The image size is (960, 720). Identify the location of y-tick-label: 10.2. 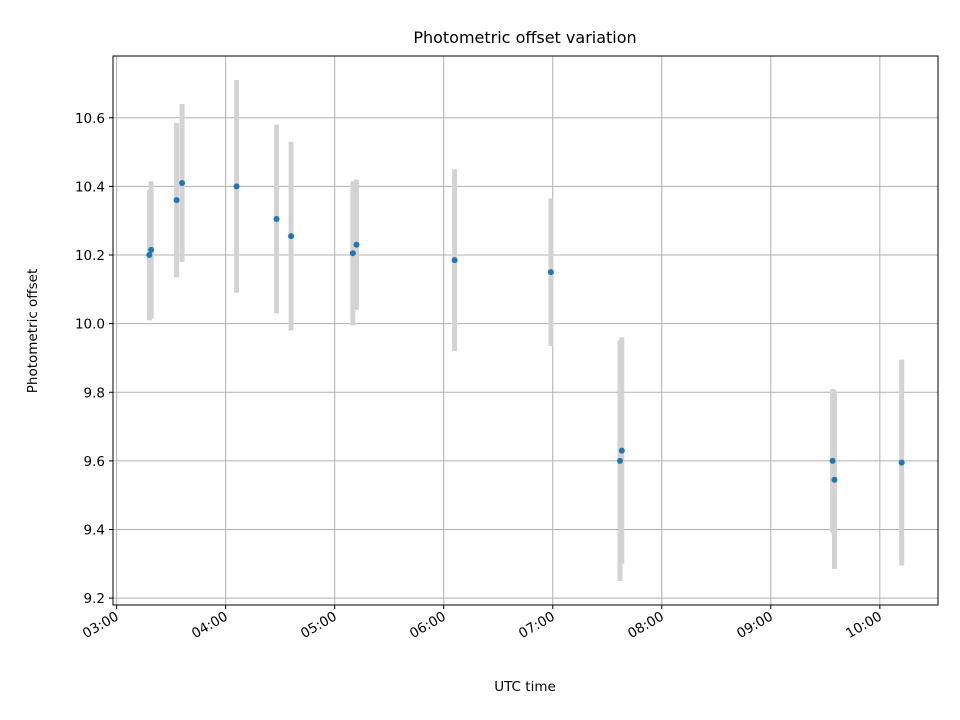
(90, 256).